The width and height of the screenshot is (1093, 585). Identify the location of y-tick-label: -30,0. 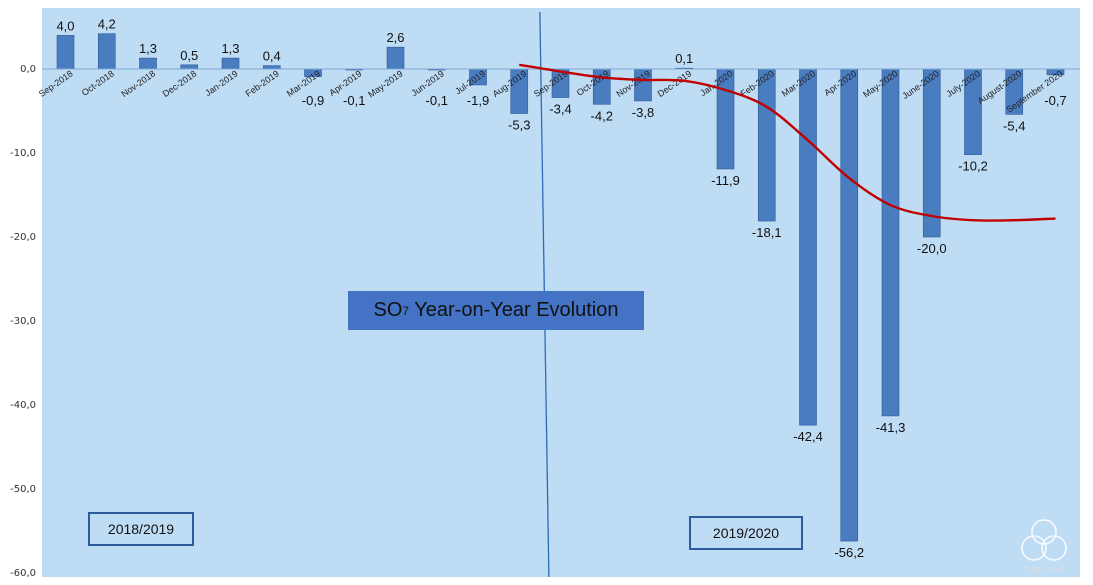
(23, 321).